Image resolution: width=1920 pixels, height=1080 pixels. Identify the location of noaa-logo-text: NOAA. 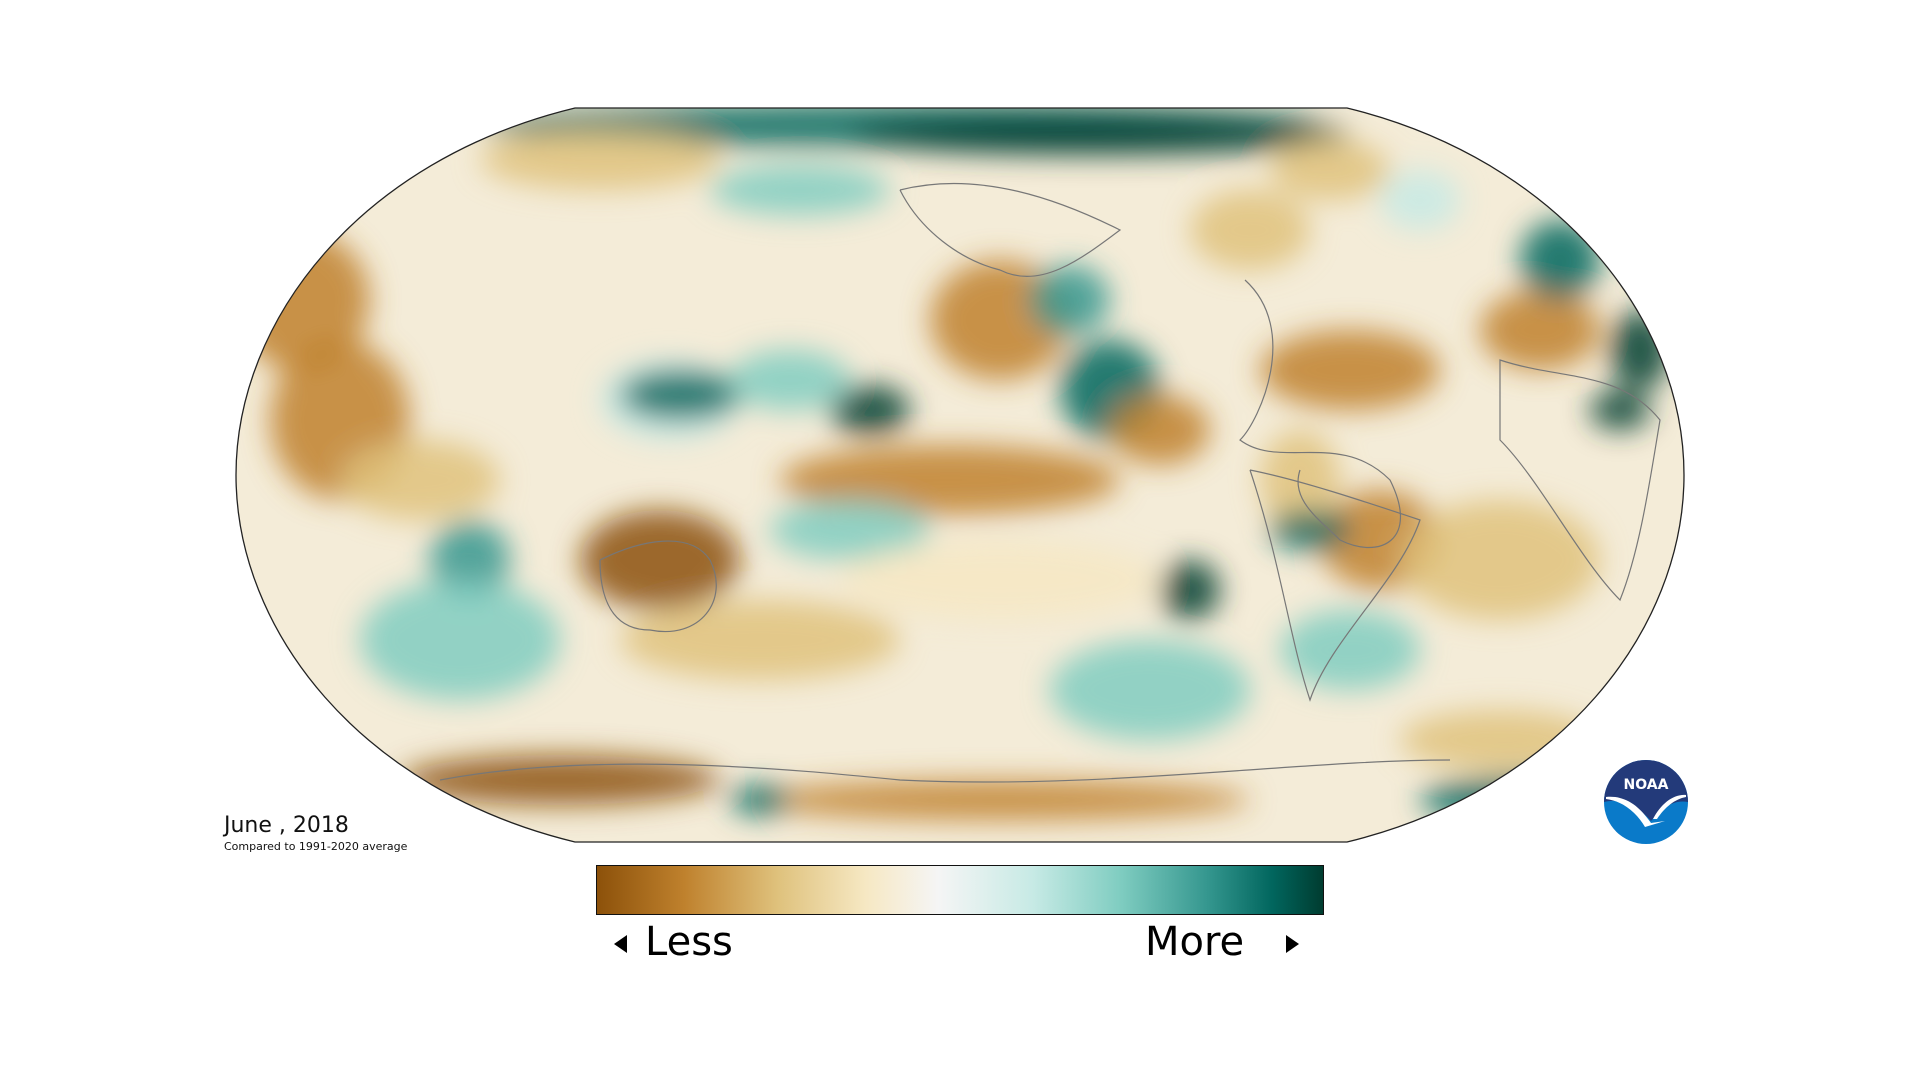
(1646, 785).